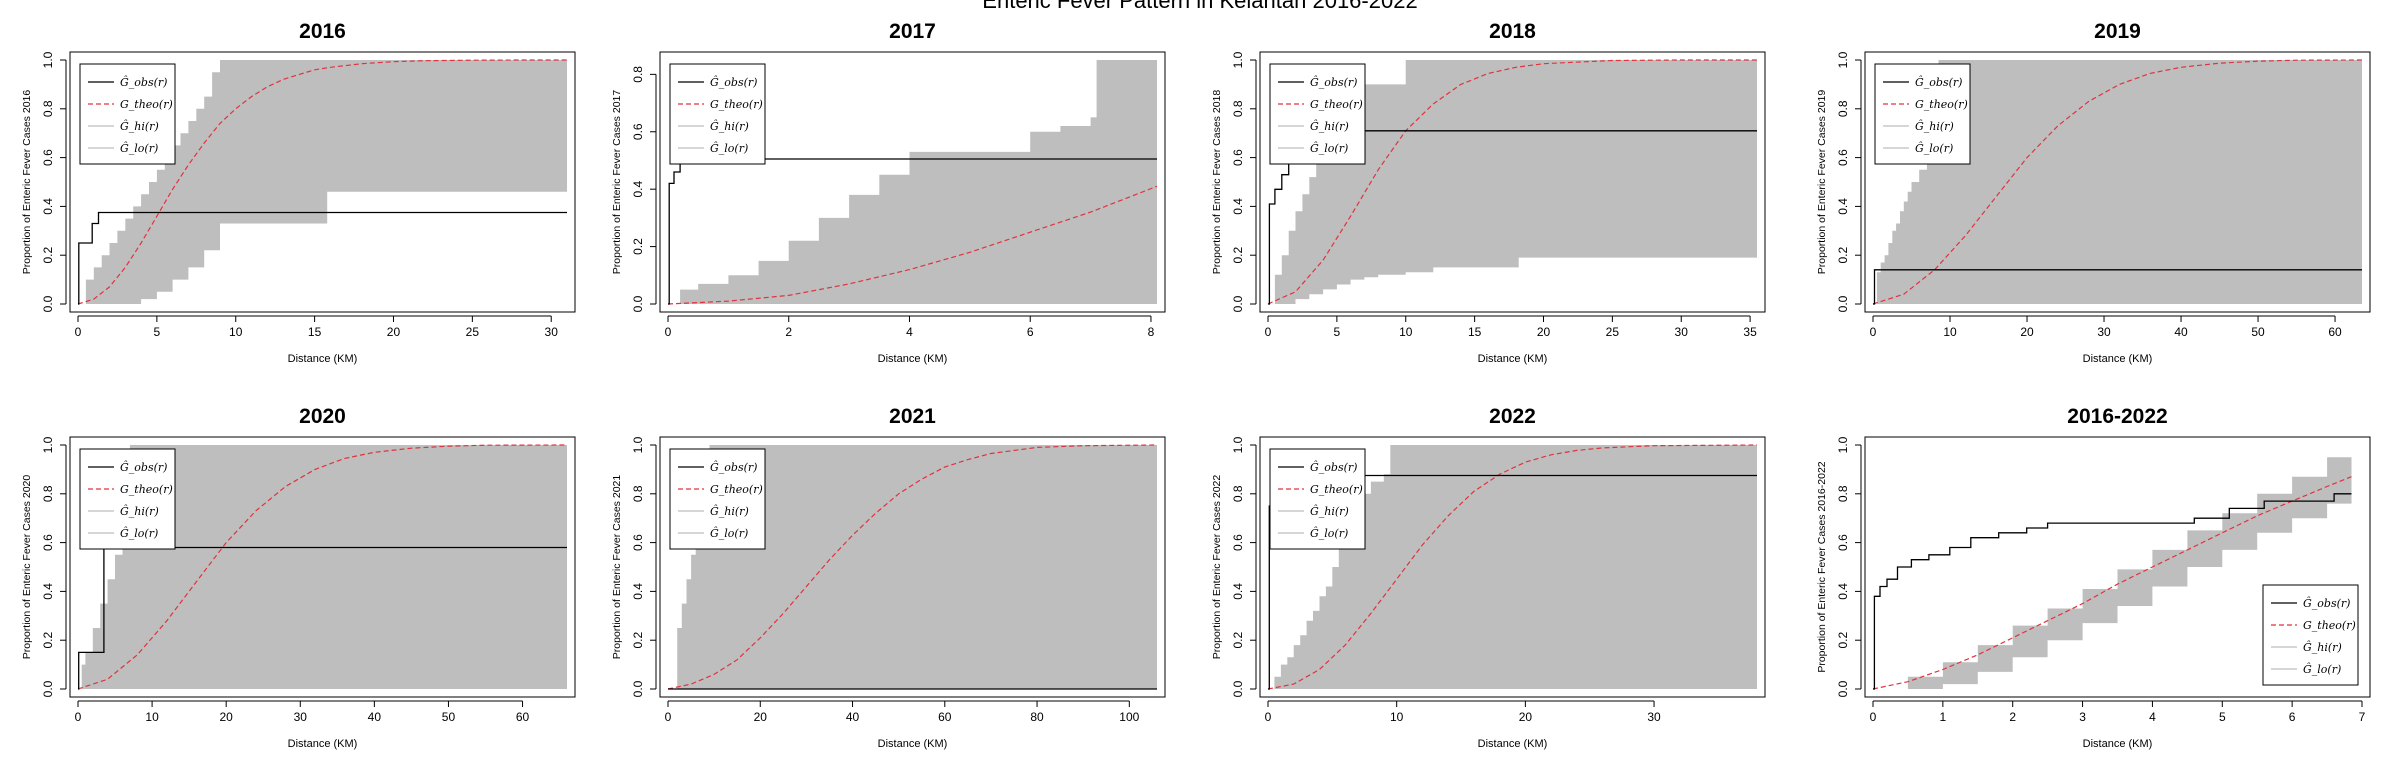 The width and height of the screenshot is (2400, 768). I want to click on x-tick-label: 1, so click(1943, 717).